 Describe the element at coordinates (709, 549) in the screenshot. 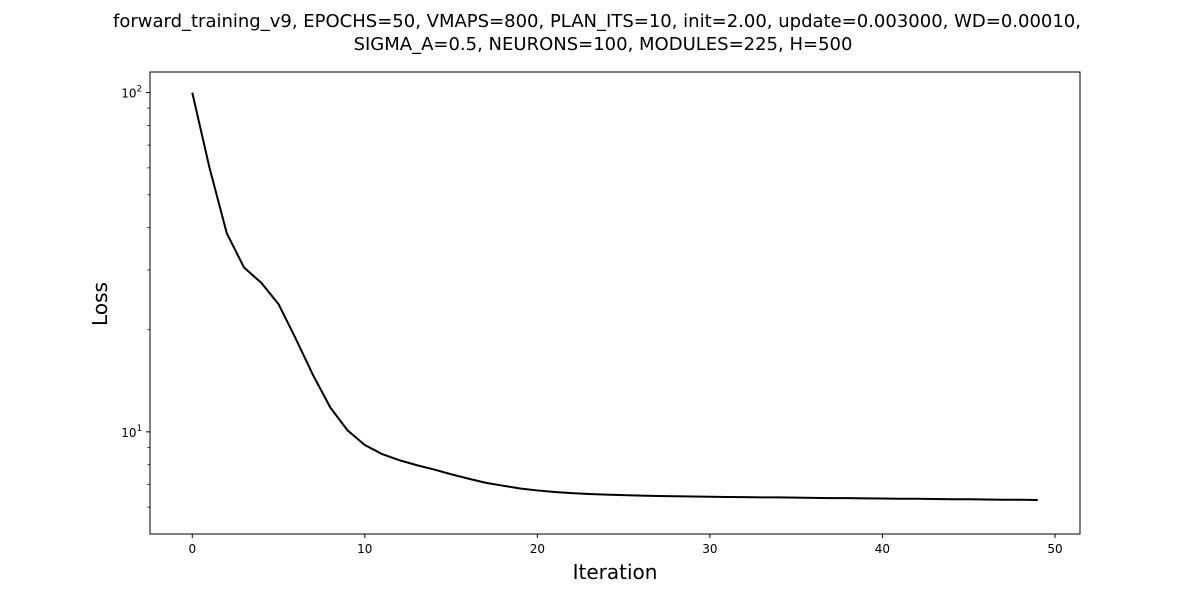

I see `x-tick-label: 30` at that location.